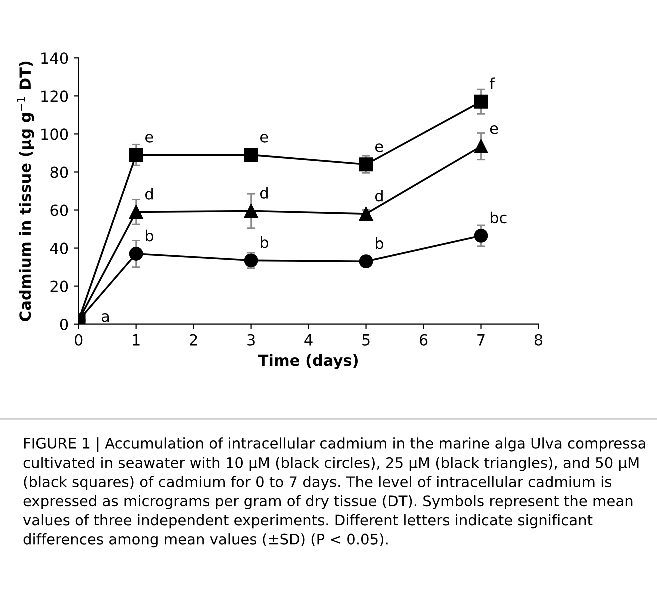  Describe the element at coordinates (424, 340) in the screenshot. I see `x-tick-label: 6` at that location.